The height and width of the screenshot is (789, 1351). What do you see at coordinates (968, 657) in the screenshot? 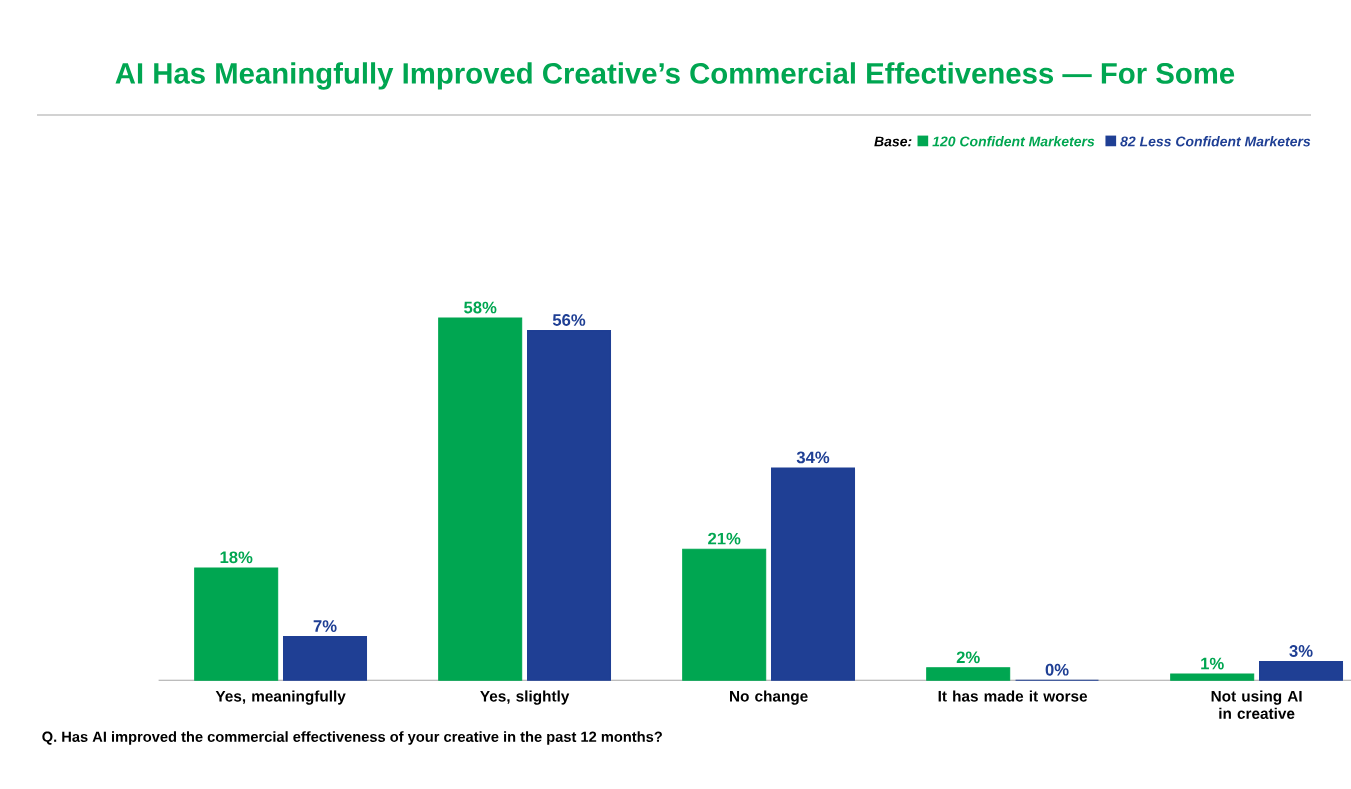
I see `data-label: 2%` at bounding box center [968, 657].